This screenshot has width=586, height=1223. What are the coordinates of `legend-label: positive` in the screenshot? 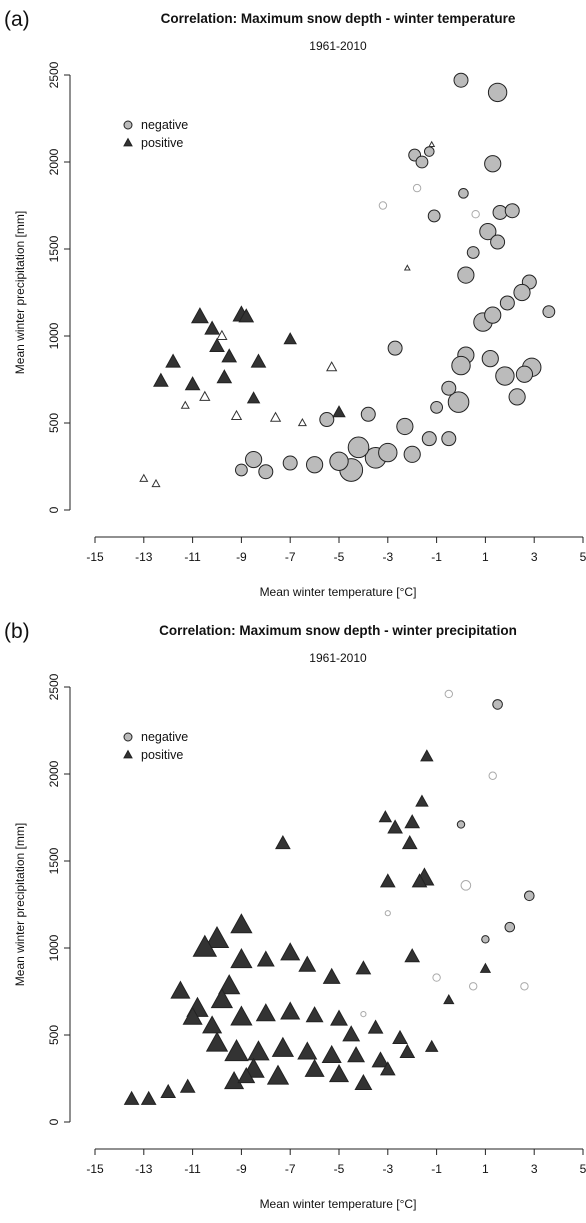 It's located at (162, 143).